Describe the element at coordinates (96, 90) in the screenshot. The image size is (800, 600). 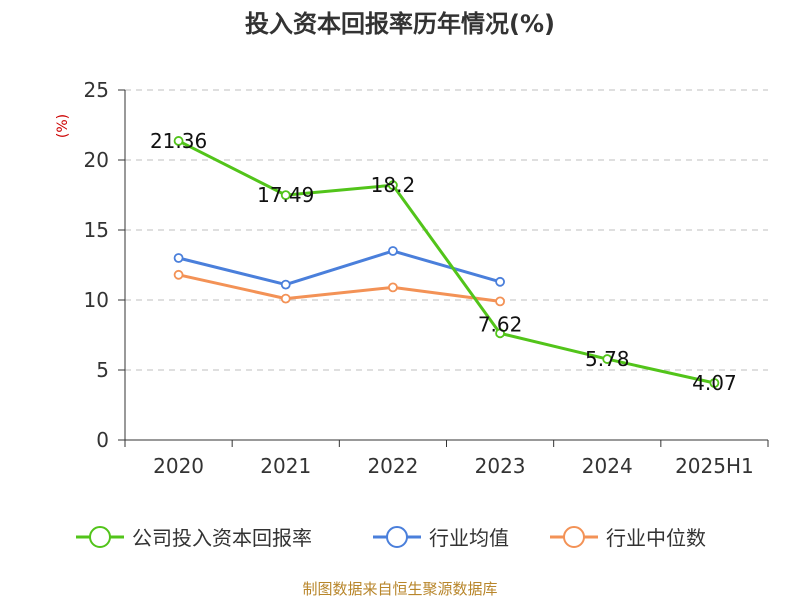
I see `y-tick-label: 25` at that location.